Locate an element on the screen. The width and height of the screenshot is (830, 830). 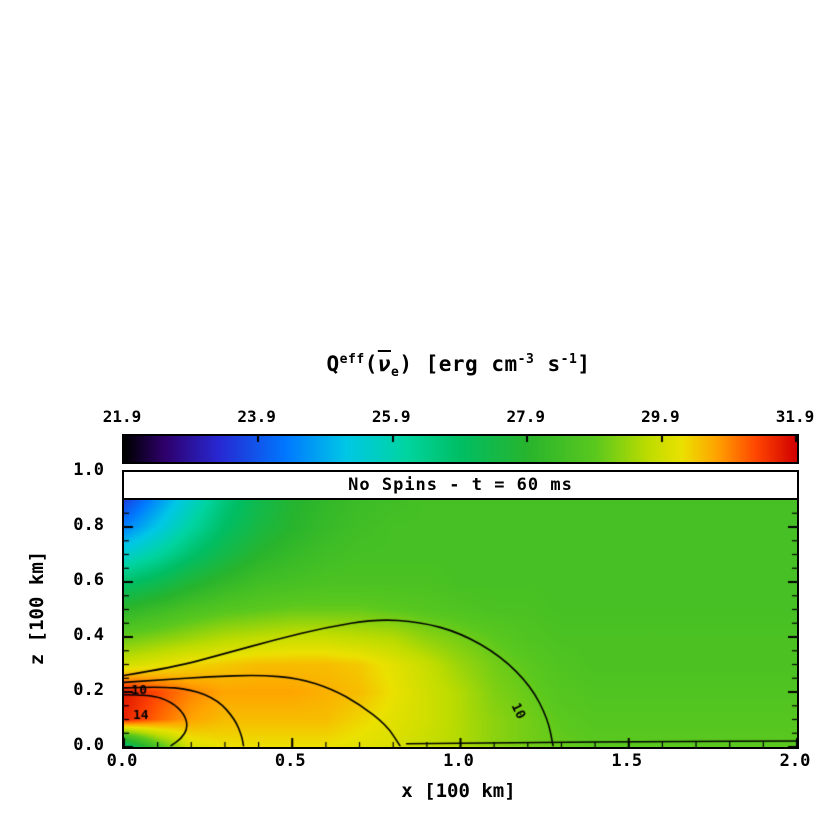
y-axis-label-wrap: z [100 km] is located at coordinates (37, 607).